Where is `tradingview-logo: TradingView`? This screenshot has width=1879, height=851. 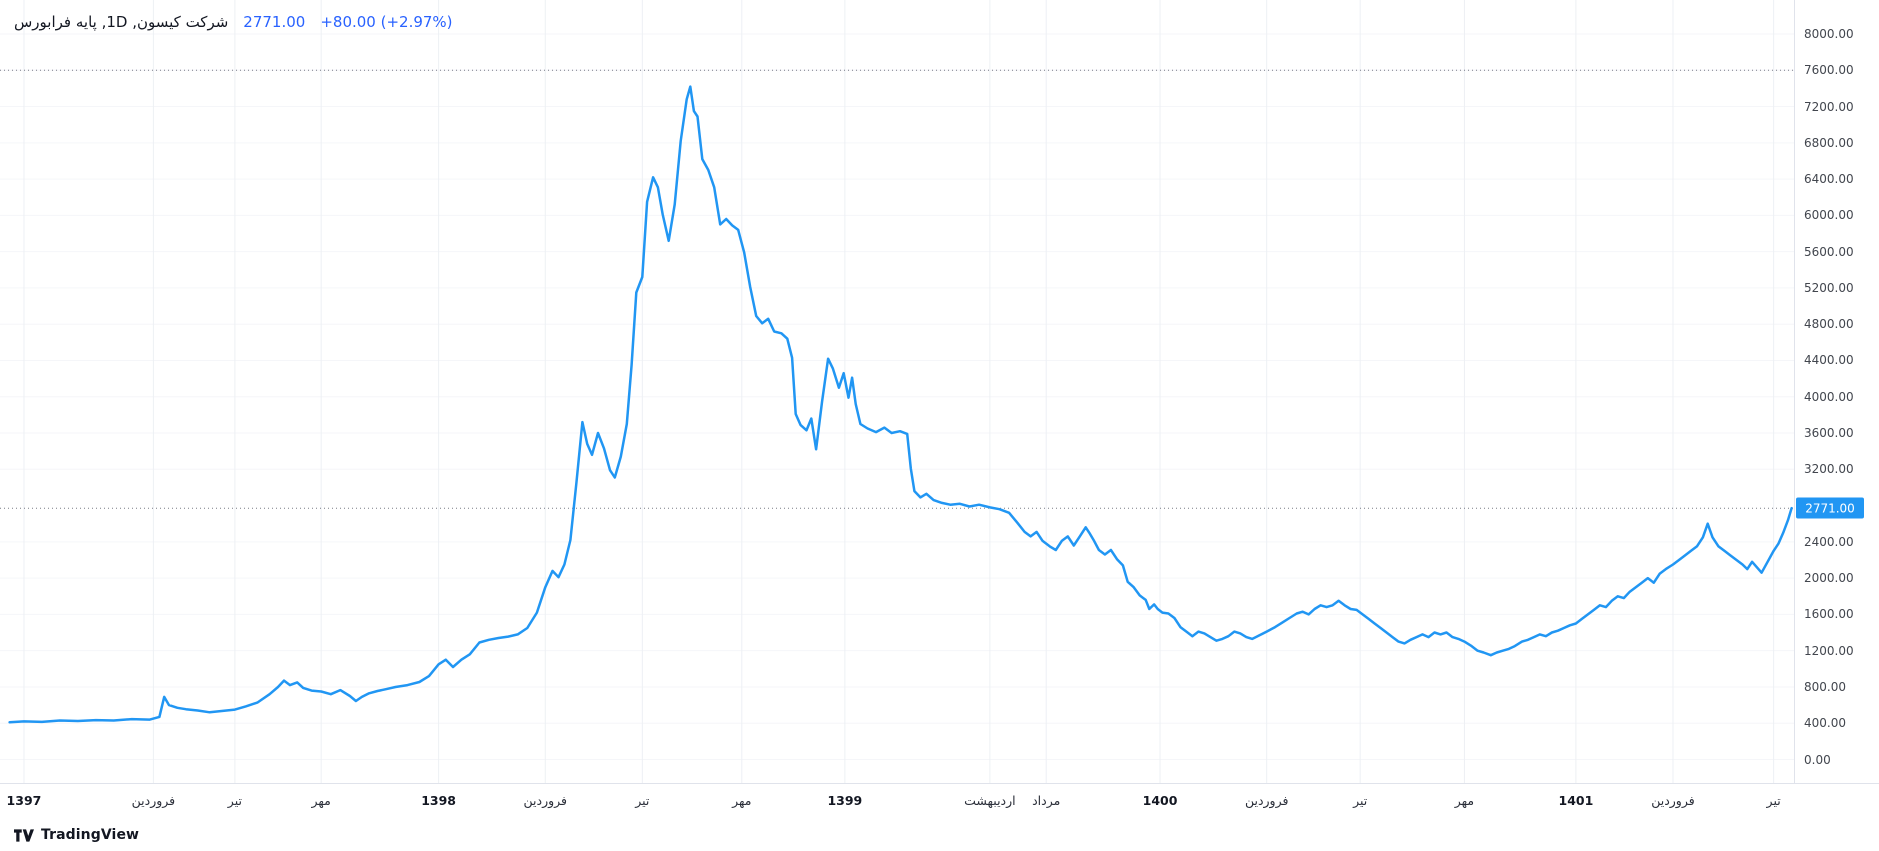
tradingview-logo: TradingView is located at coordinates (76, 835).